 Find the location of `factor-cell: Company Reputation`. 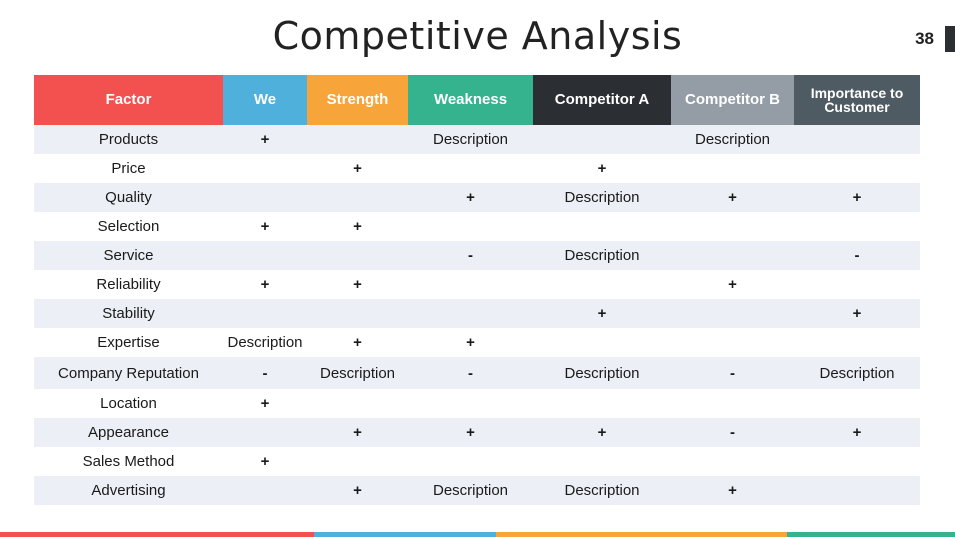

factor-cell: Company Reputation is located at coordinates (128, 373).